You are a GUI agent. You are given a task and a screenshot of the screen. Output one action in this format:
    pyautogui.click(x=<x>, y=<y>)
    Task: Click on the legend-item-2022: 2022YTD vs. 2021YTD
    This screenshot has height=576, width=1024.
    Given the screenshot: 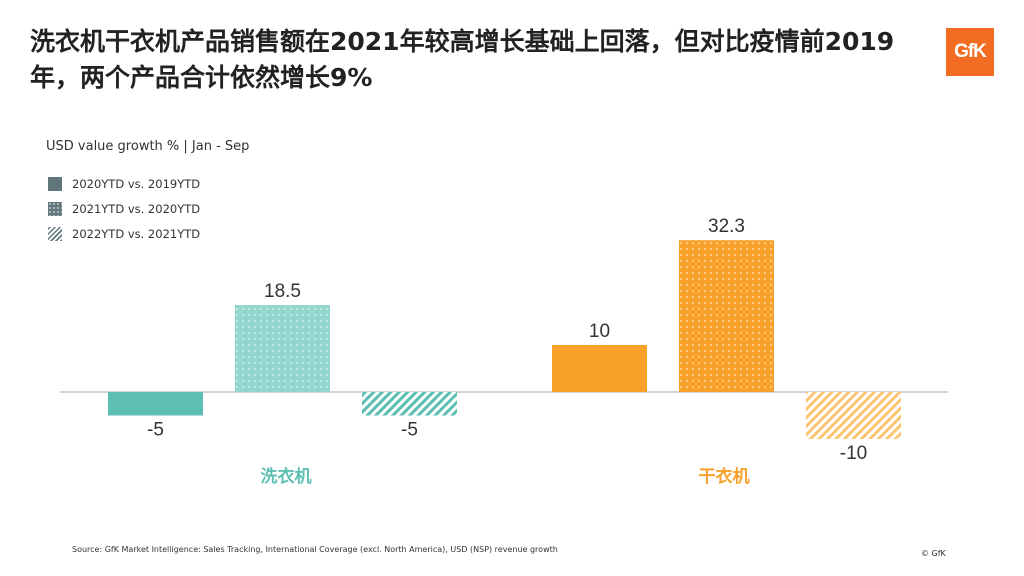 What is the action you would take?
    pyautogui.click(x=124, y=234)
    